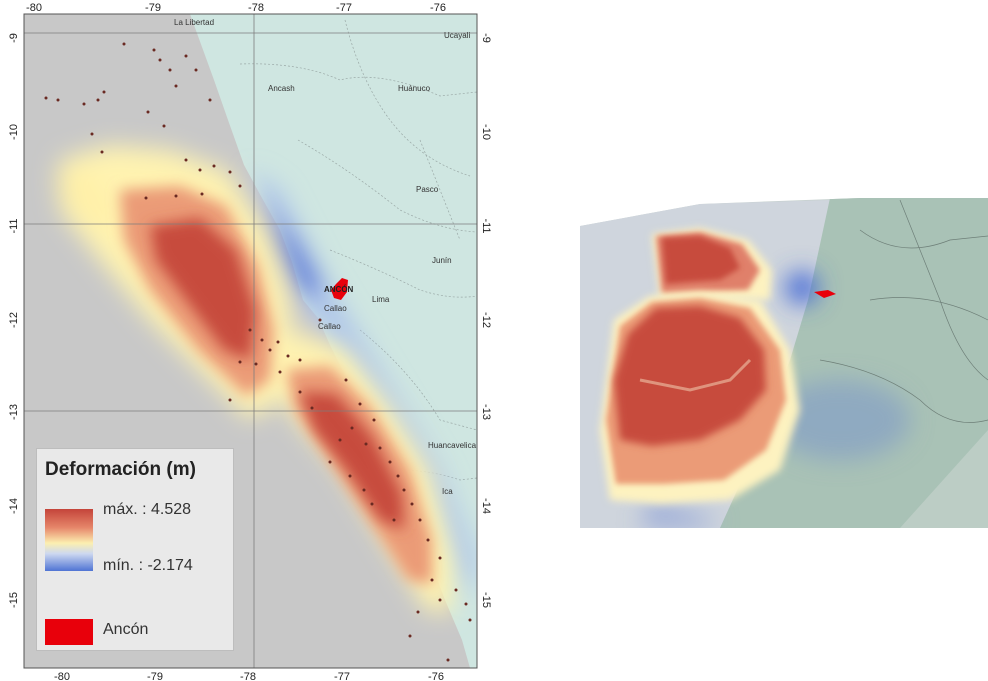  Describe the element at coordinates (486, 506) in the screenshot. I see `tick-lat-right: -14` at that location.